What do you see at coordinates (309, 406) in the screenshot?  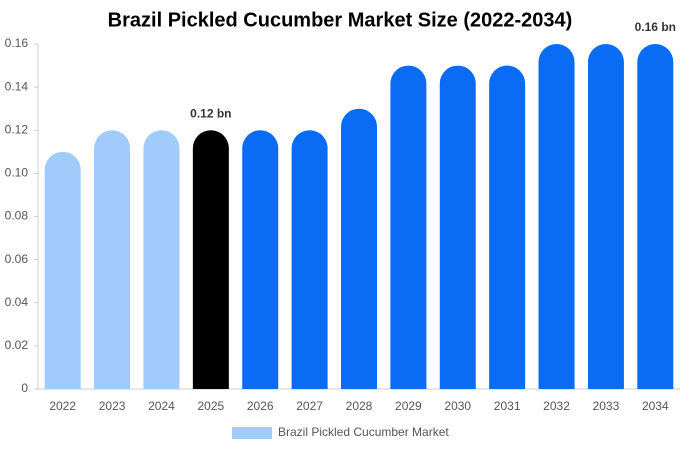 I see `x-tick-label: 2027` at bounding box center [309, 406].